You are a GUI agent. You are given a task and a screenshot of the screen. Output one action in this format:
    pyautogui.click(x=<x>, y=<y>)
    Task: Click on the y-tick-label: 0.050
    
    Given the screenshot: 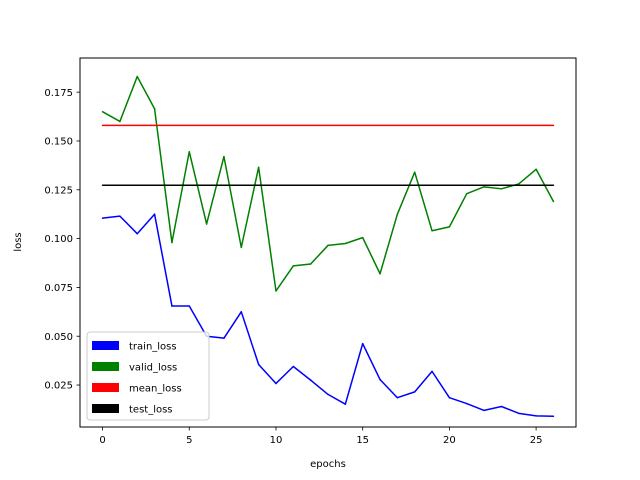 What is the action you would take?
    pyautogui.click(x=58, y=337)
    